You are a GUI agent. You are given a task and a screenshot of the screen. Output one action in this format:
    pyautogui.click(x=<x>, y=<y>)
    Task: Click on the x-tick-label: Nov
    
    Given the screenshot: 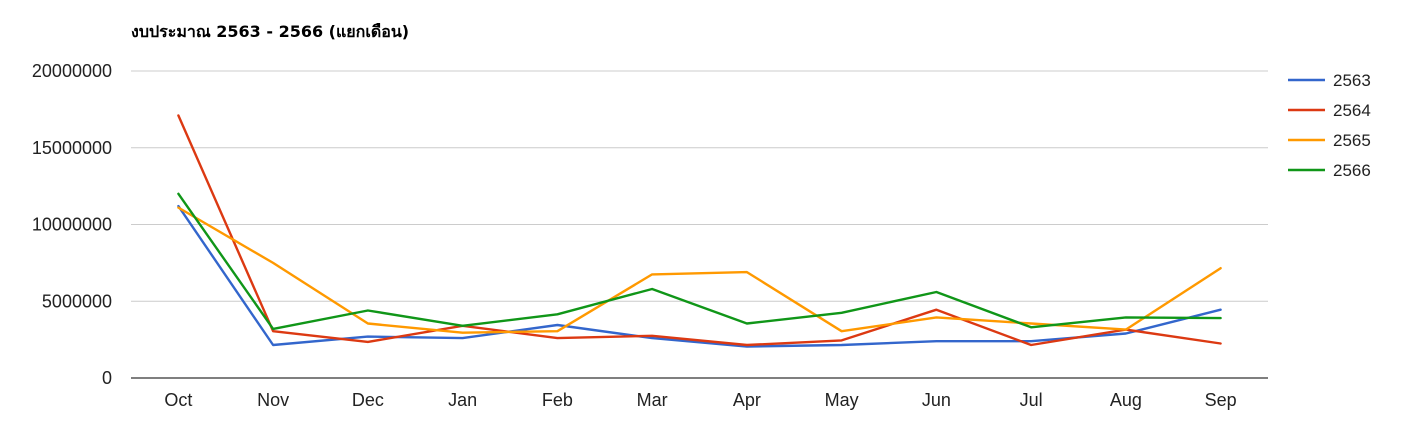 What is the action you would take?
    pyautogui.click(x=273, y=400)
    